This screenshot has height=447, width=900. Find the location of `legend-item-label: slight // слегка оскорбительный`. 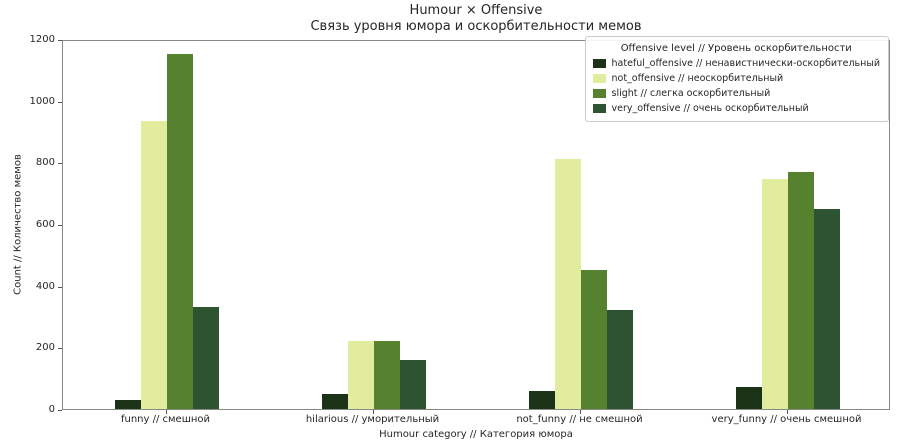

legend-item-label: slight // слегка оскорбительный is located at coordinates (691, 93).